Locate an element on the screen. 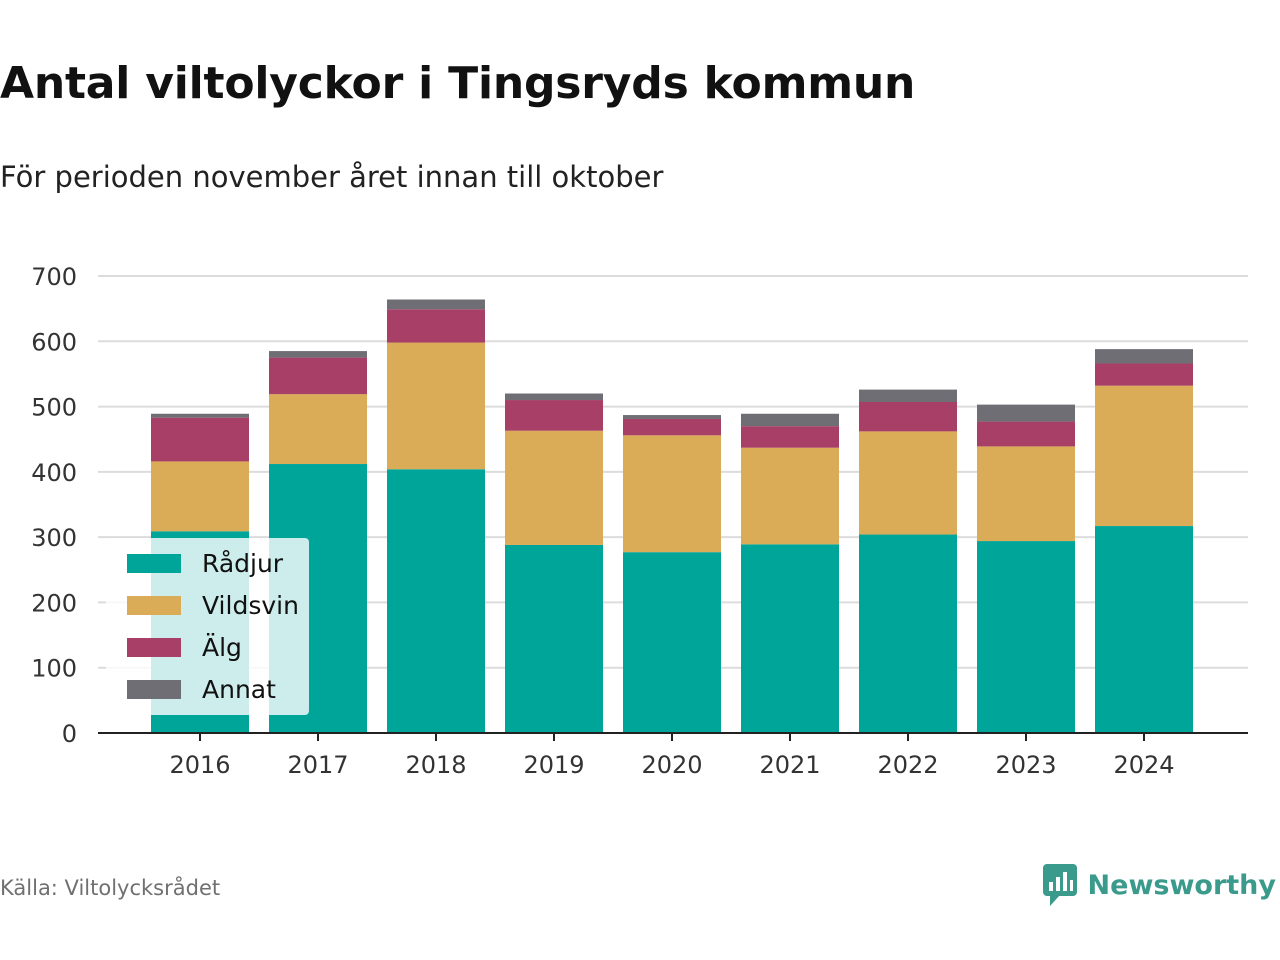 Image resolution: width=1280 pixels, height=960 pixels. legend-label: Rådjur is located at coordinates (243, 563).